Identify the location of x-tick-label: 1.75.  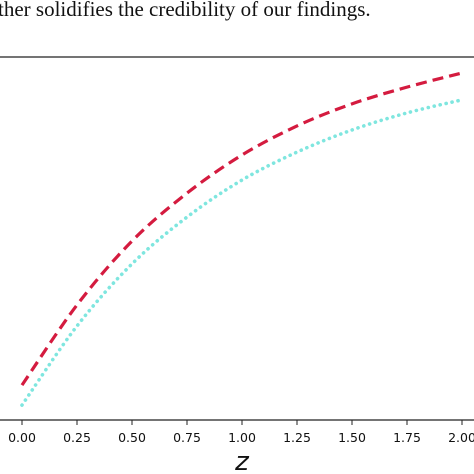
(407, 437).